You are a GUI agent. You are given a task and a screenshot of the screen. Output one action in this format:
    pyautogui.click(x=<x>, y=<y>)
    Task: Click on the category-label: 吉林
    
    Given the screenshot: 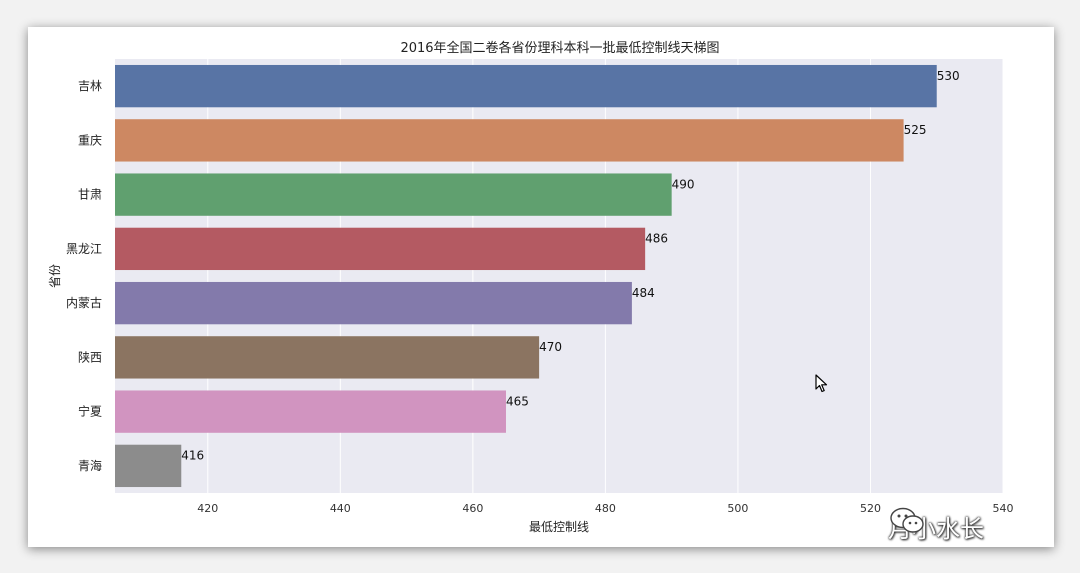 What is the action you would take?
    pyautogui.click(x=90, y=86)
    